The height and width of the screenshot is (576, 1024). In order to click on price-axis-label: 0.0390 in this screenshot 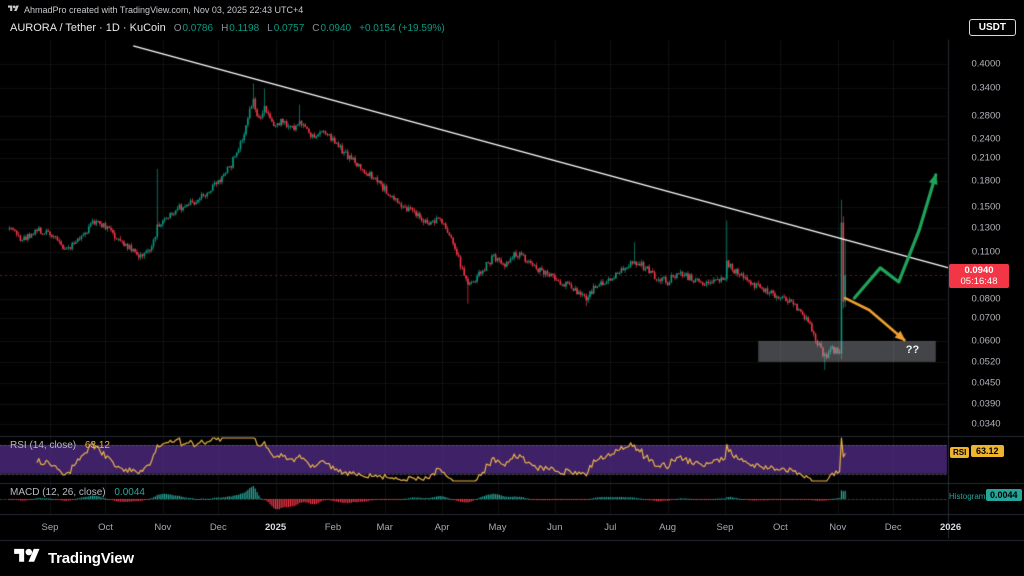, I will do `click(986, 404)`.